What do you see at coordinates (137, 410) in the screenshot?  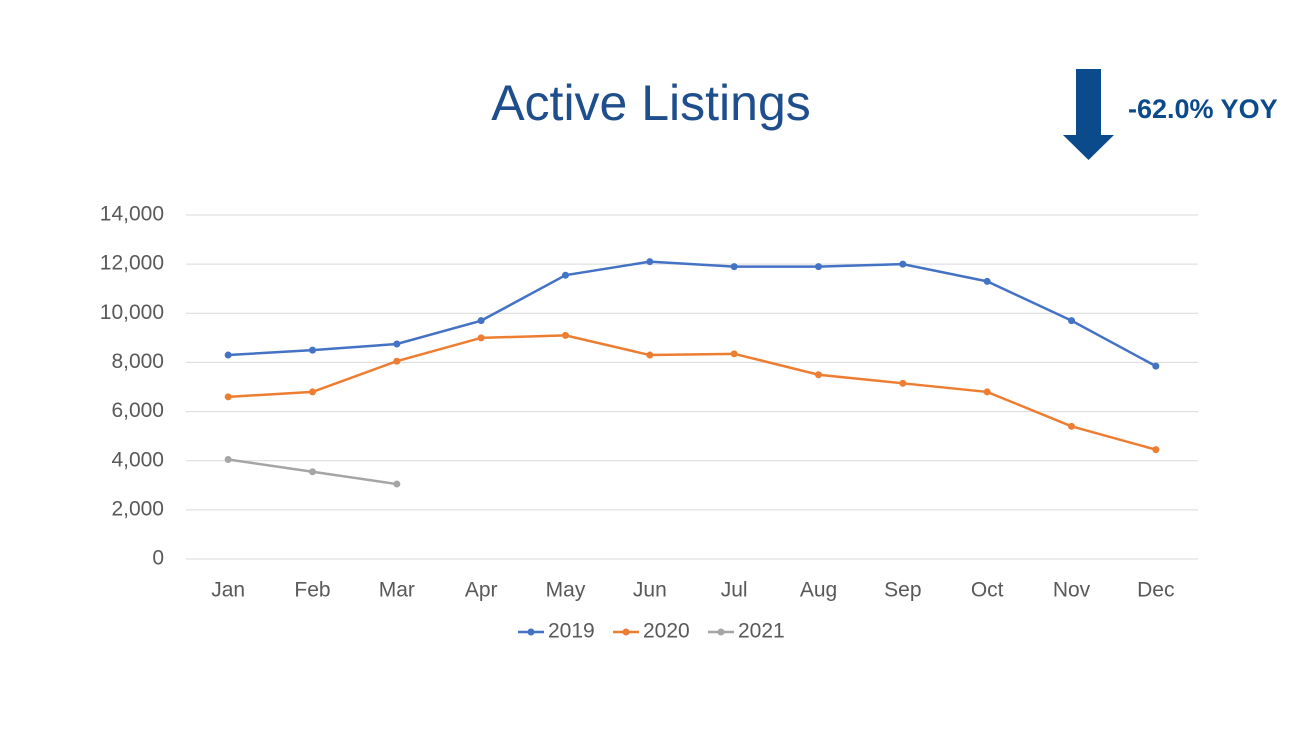 I see `y-tick-label: 6,000` at bounding box center [137, 410].